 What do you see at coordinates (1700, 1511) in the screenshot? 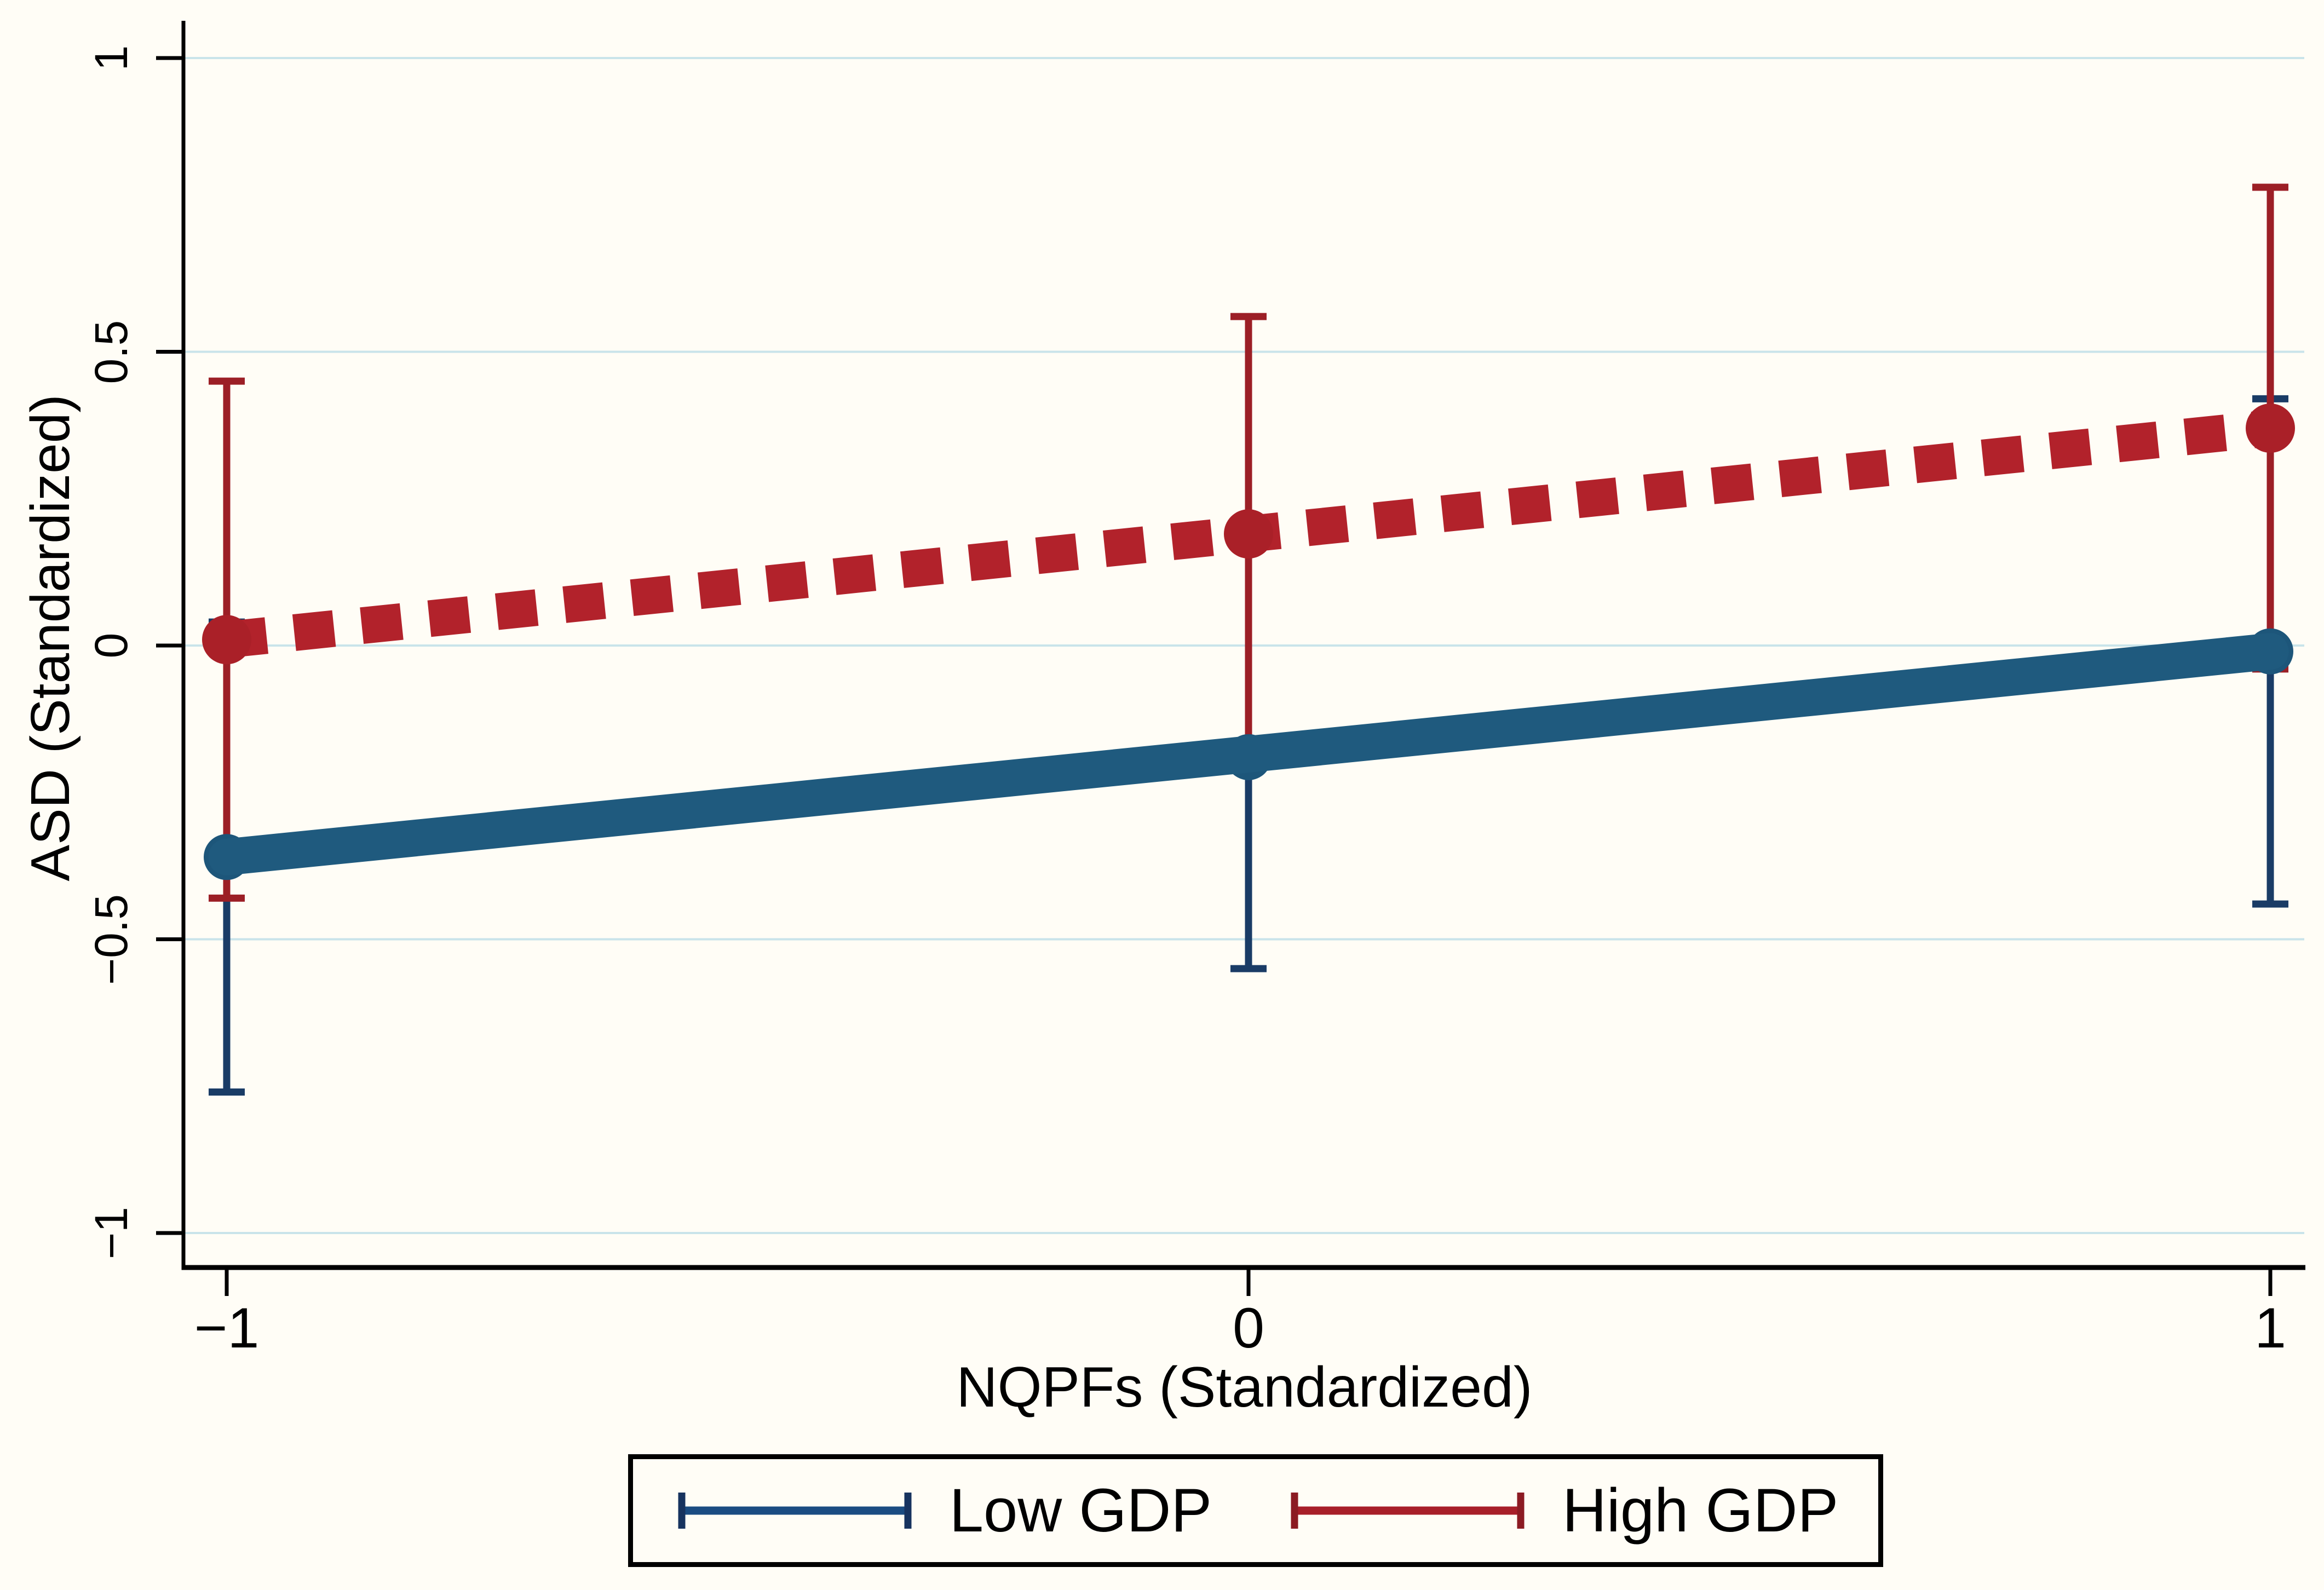
I see `legend-label: High GDP` at bounding box center [1700, 1511].